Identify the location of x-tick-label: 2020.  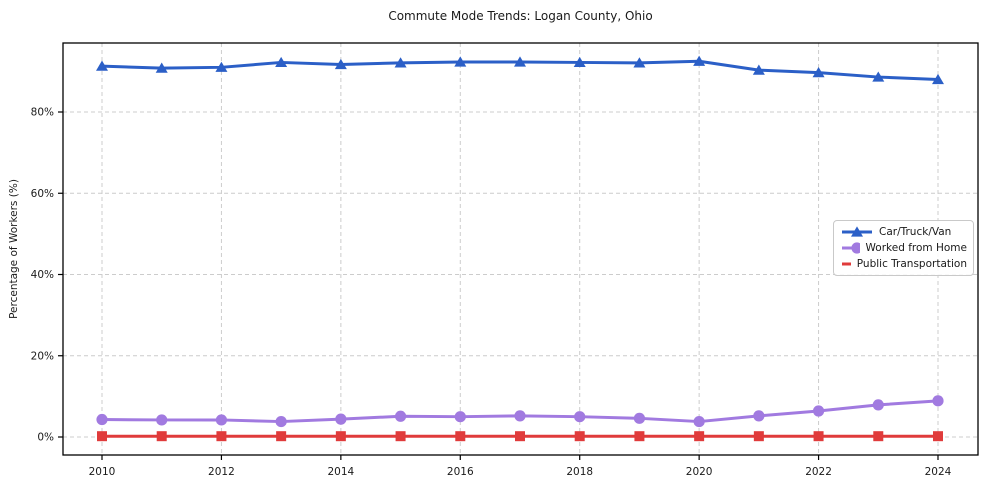
(699, 472).